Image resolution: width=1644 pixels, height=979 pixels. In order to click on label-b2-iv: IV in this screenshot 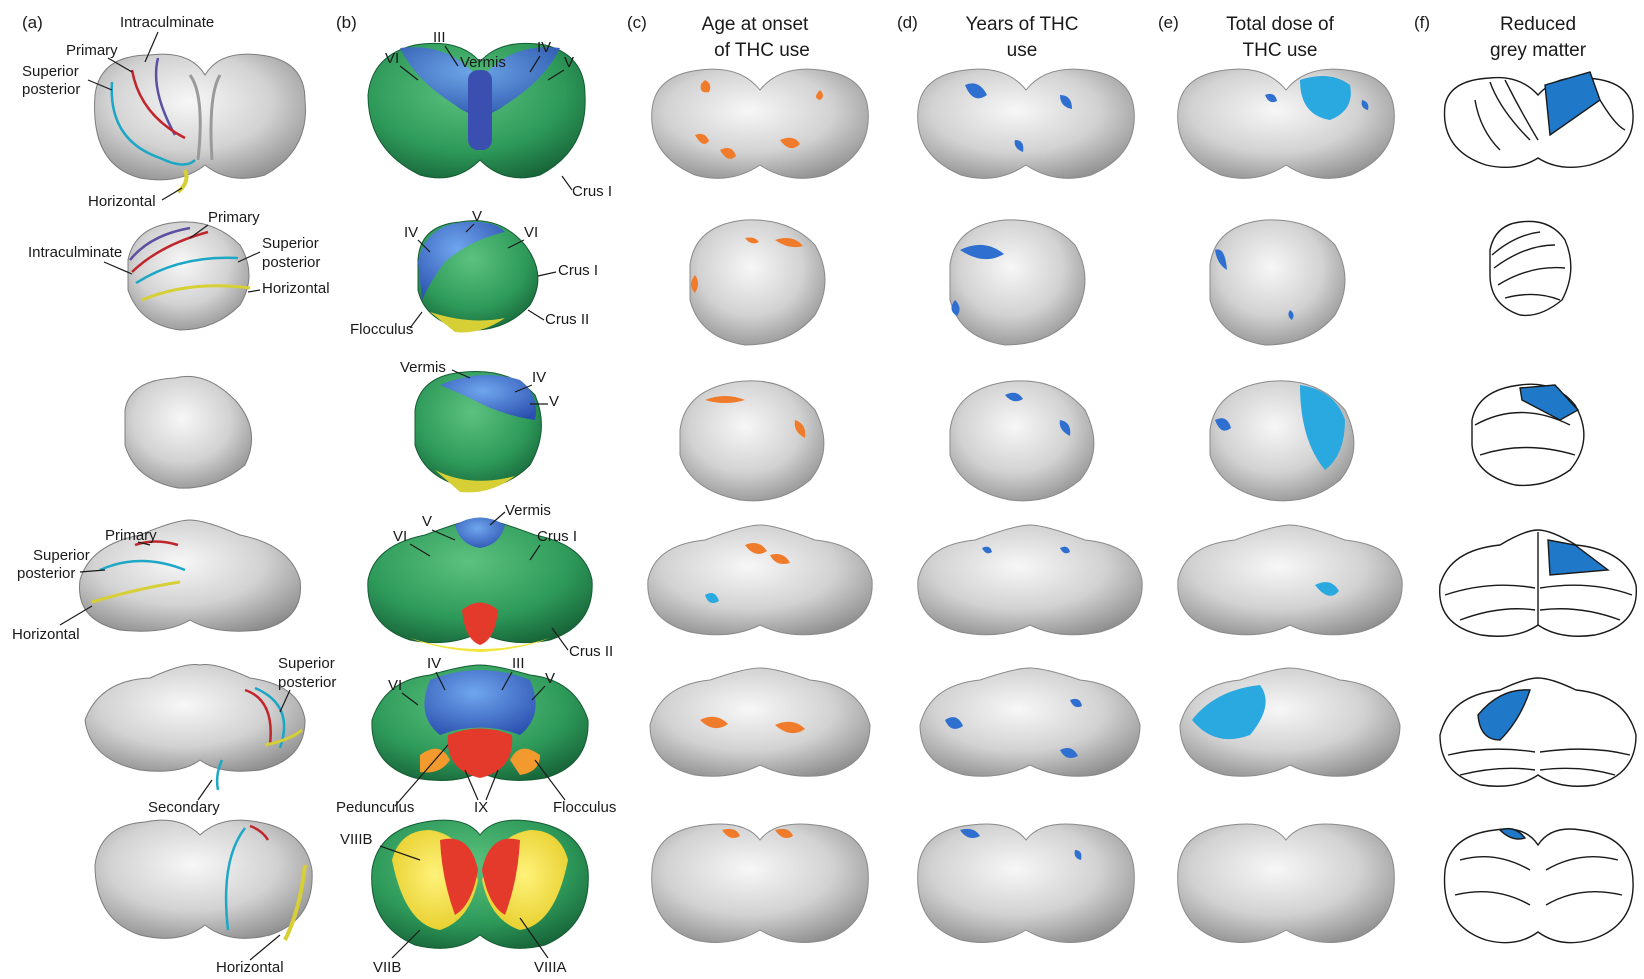, I will do `click(411, 232)`.